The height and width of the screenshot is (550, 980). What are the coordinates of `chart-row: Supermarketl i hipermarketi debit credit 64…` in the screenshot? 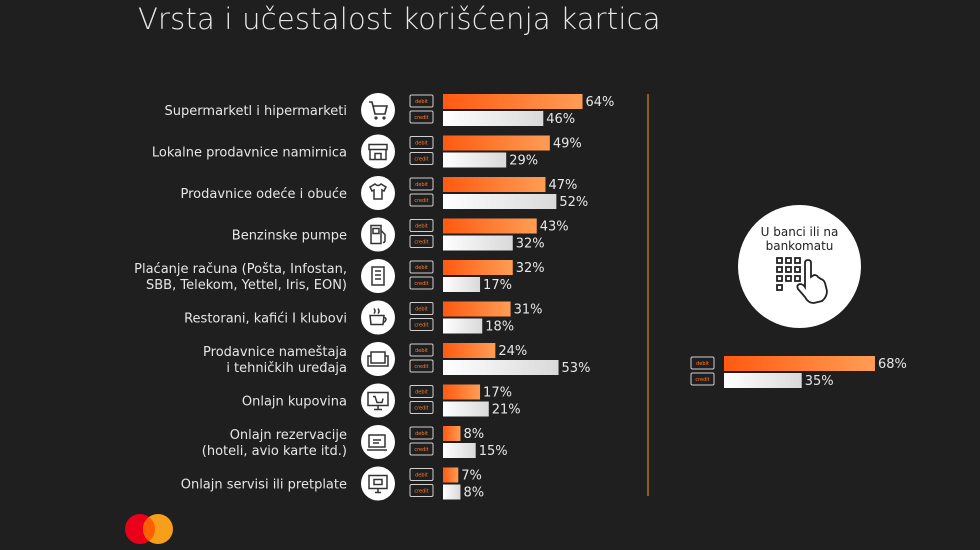 It's located at (390, 110).